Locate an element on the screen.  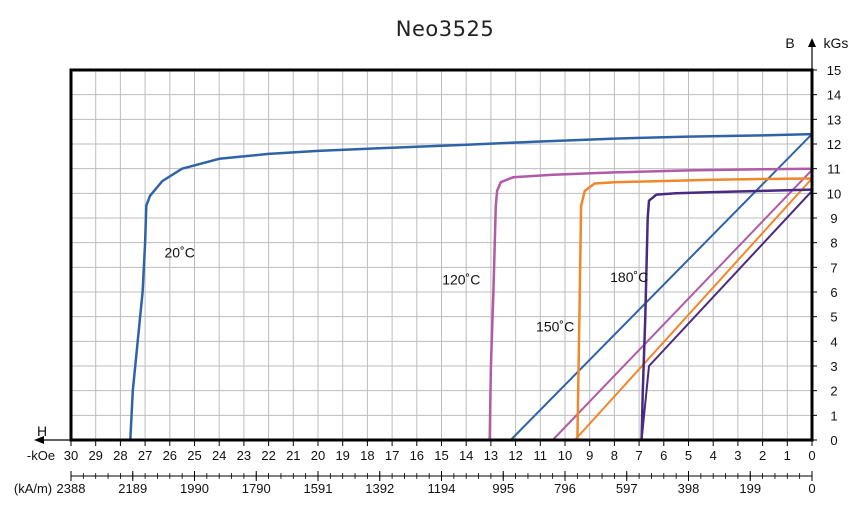
x-secondary-tick-label: 199 is located at coordinates (750, 488).